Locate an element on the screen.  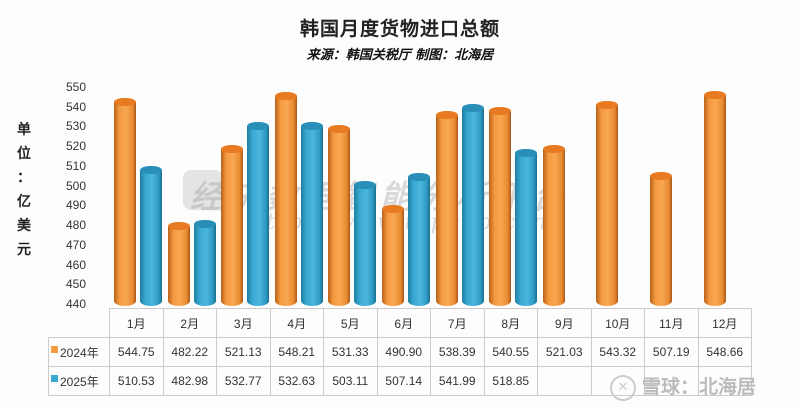
bar-2025年-1月 is located at coordinates (151, 235).